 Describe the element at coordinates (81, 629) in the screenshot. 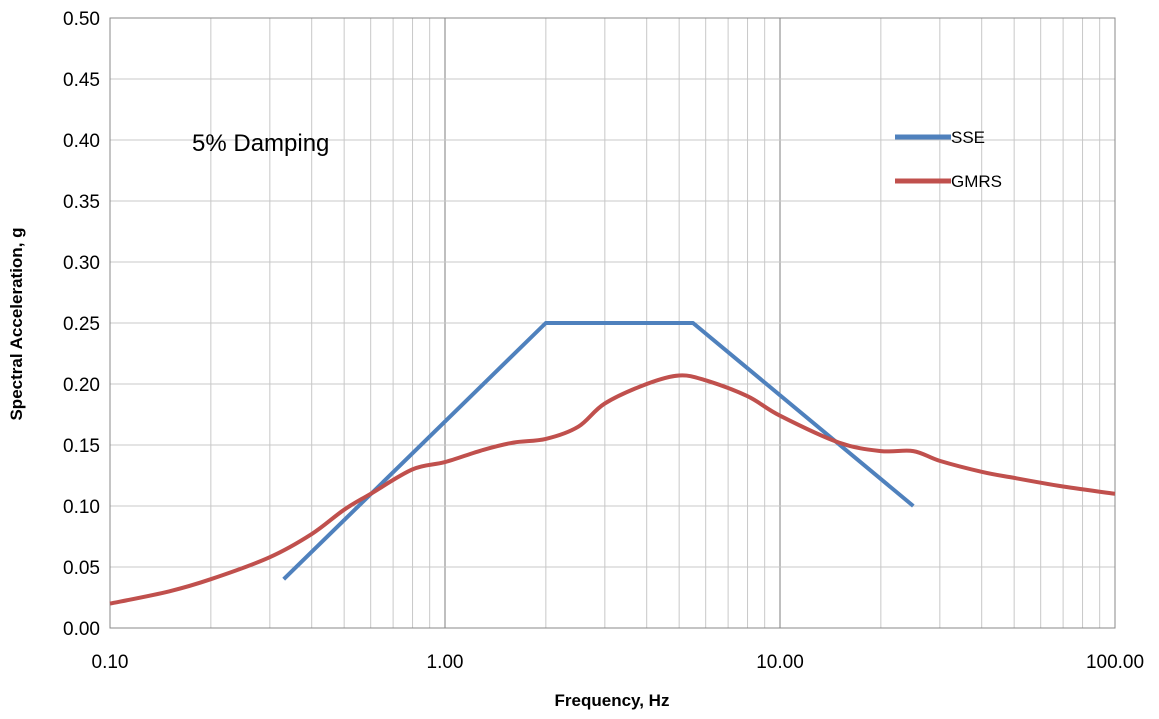

I see `y-tick-label: 0.00` at that location.